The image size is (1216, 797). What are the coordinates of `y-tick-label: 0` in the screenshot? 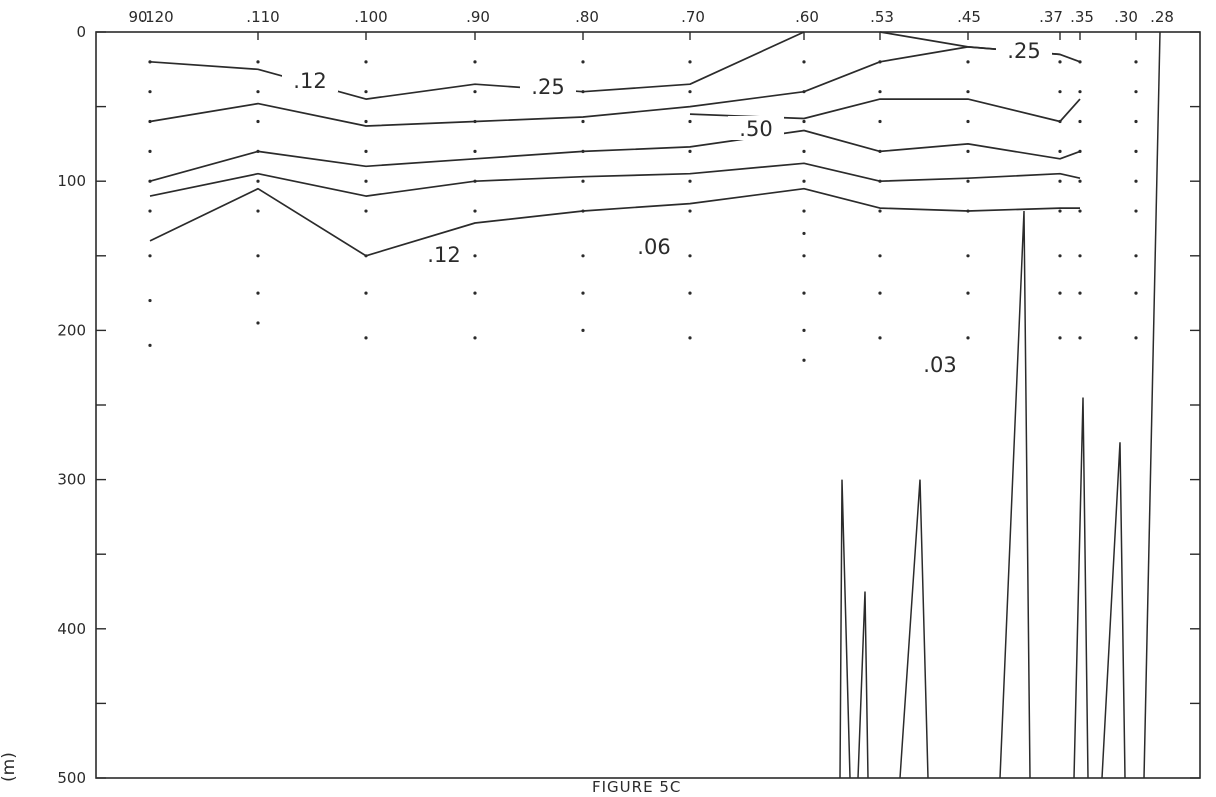 It's located at (81, 32).